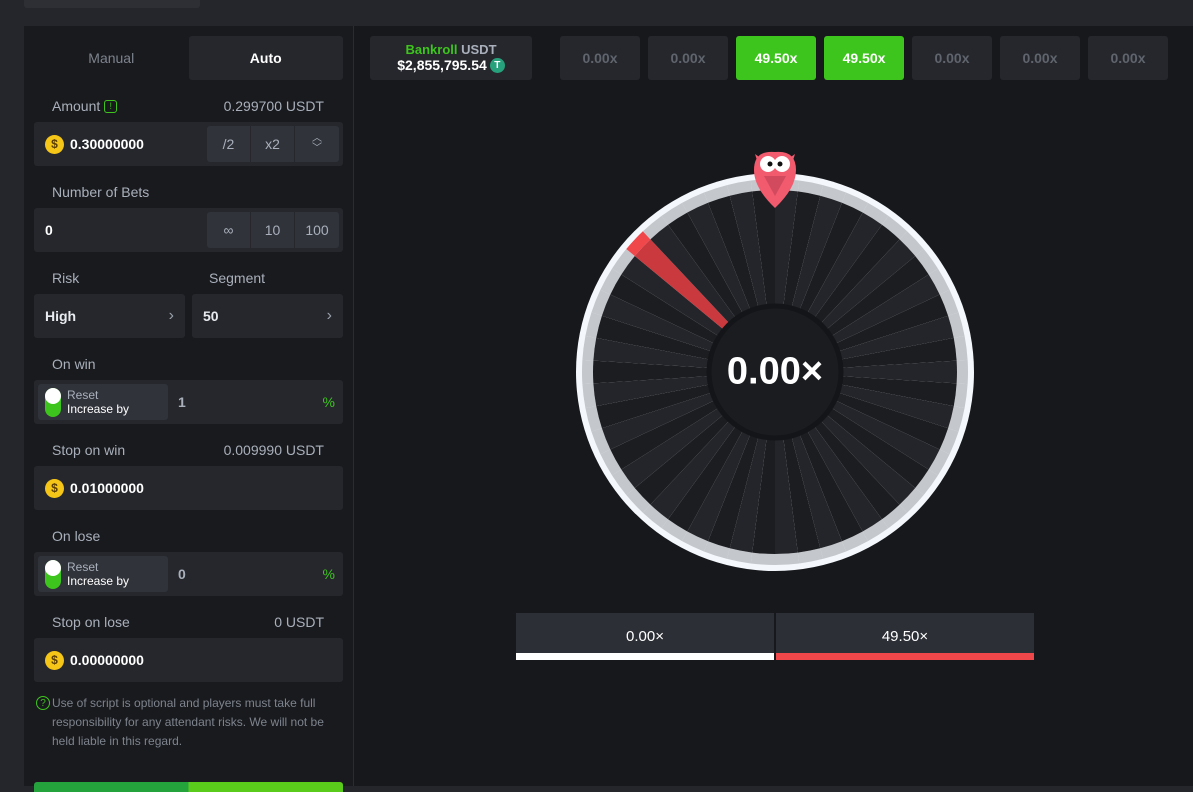 The height and width of the screenshot is (792, 1193). What do you see at coordinates (49, 230) in the screenshot?
I see `bets-value: 0` at bounding box center [49, 230].